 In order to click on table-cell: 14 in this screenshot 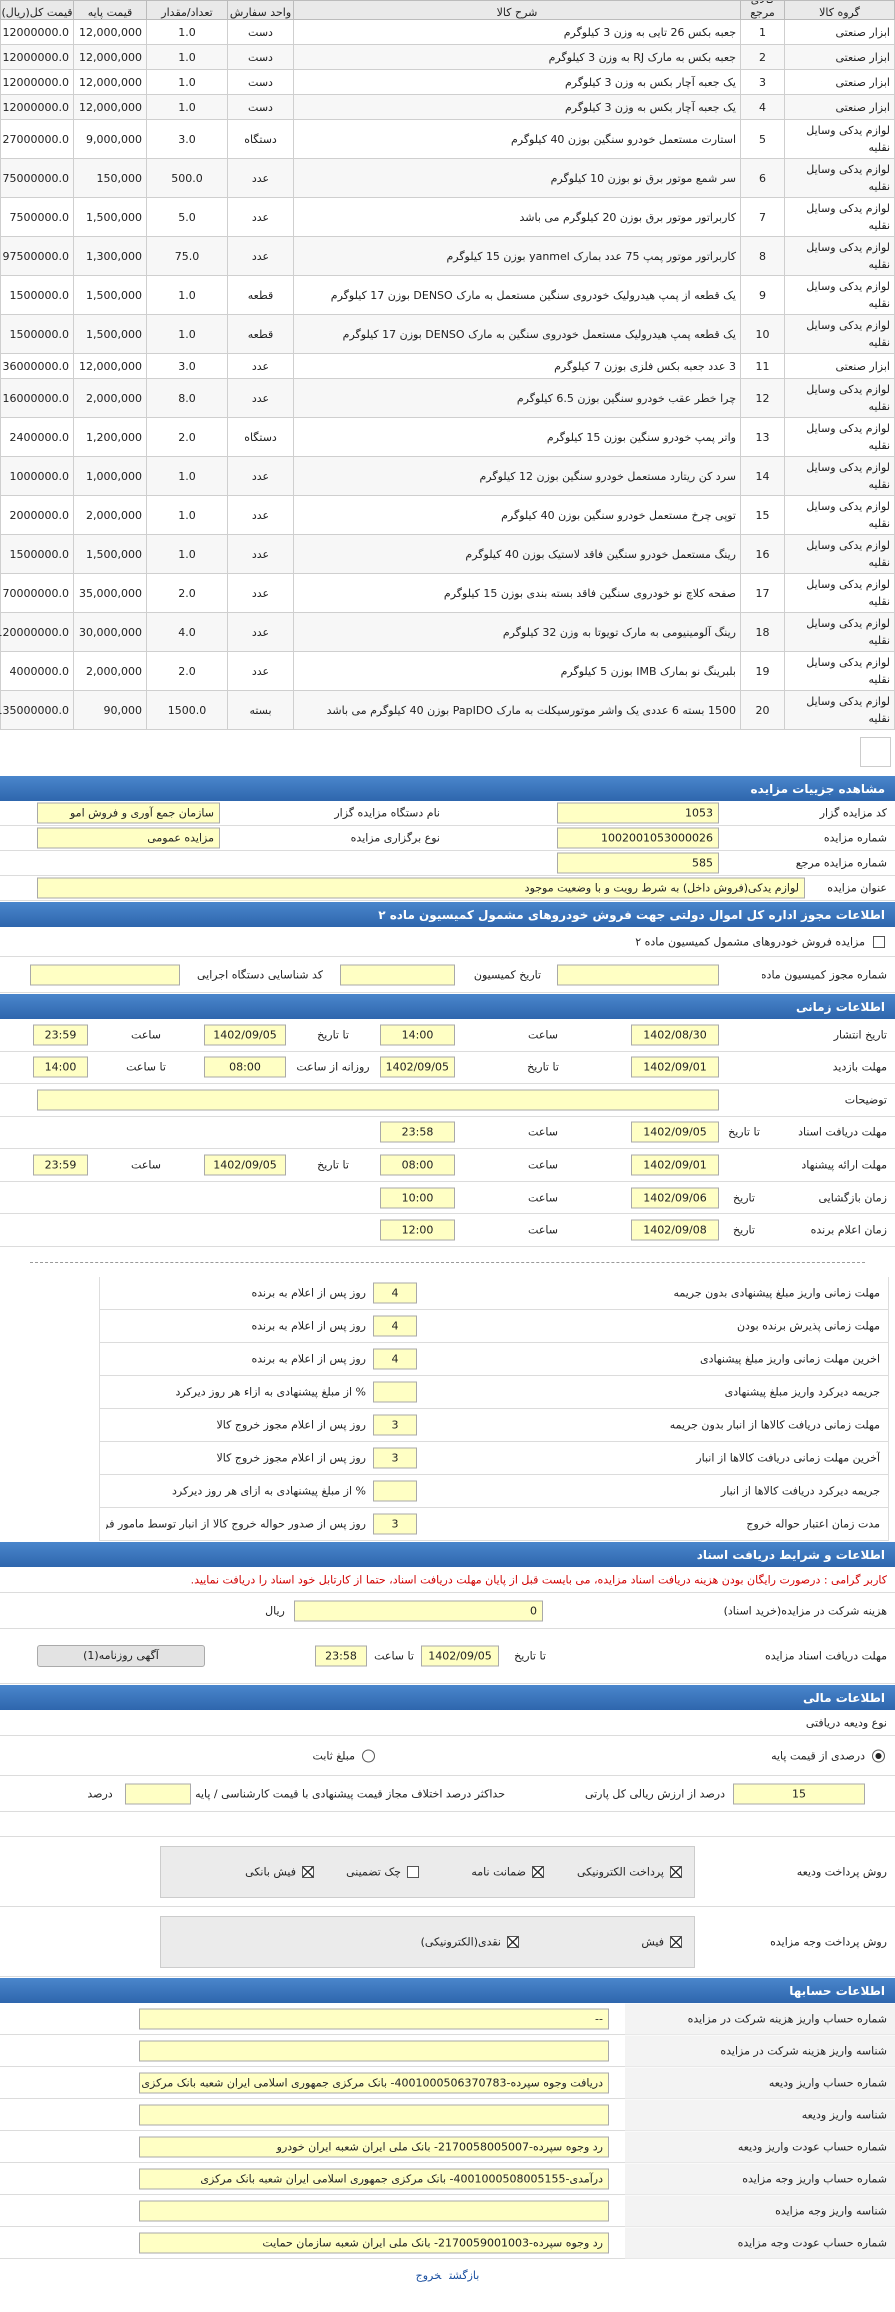, I will do `click(762, 476)`.